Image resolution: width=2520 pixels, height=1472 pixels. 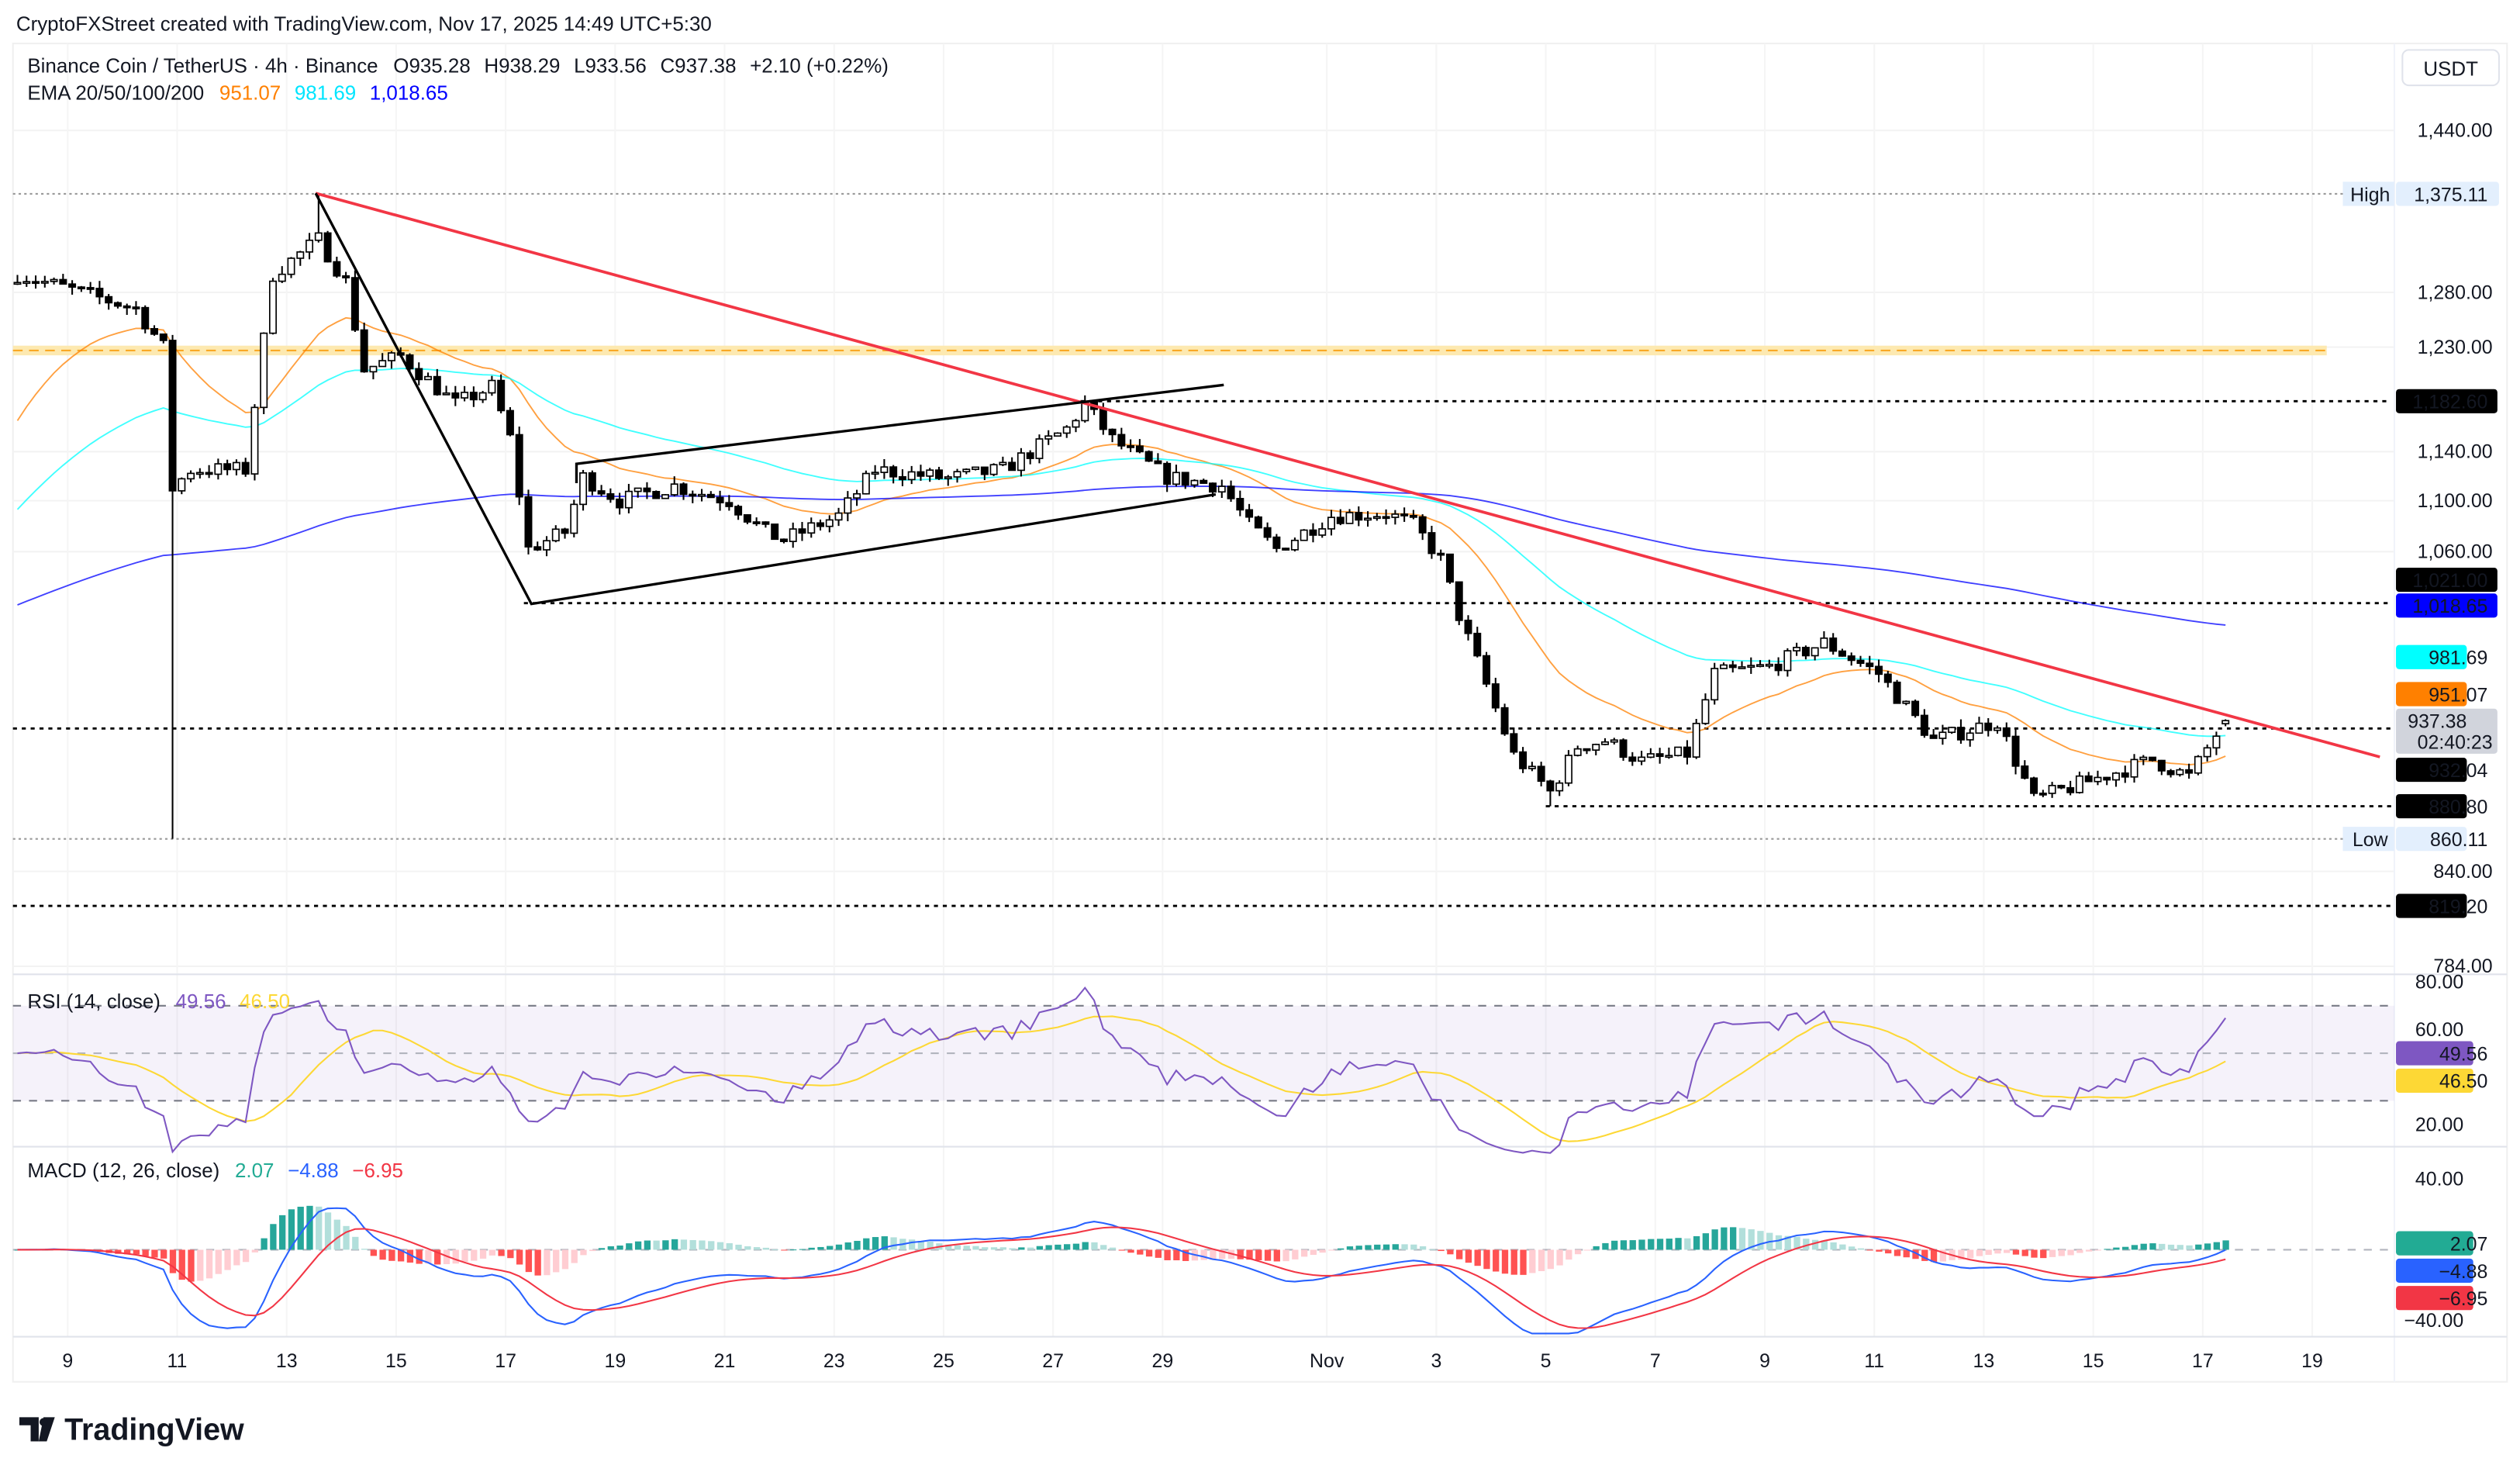 What do you see at coordinates (2447, 605) in the screenshot?
I see `ema200-price-tag: 1,018.65` at bounding box center [2447, 605].